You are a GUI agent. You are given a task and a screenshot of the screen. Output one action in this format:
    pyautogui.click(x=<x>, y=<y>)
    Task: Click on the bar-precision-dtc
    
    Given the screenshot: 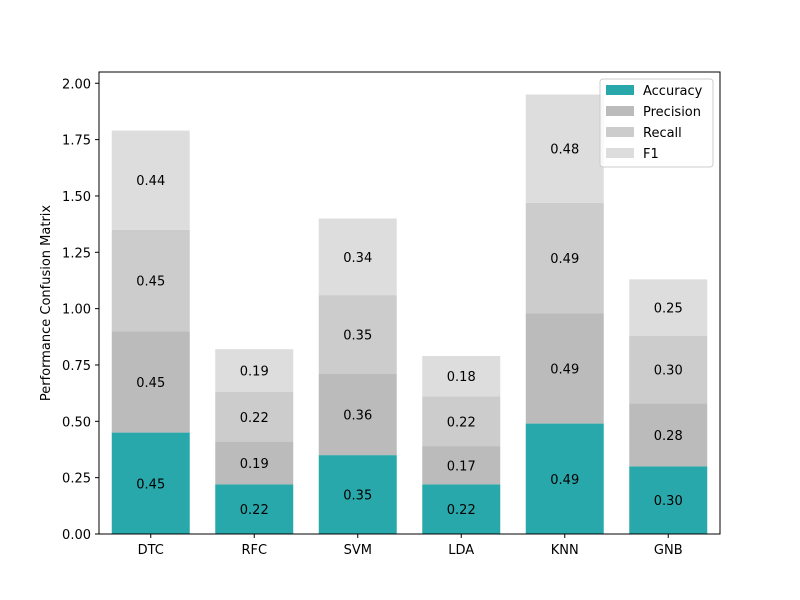 What is the action you would take?
    pyautogui.click(x=150, y=382)
    